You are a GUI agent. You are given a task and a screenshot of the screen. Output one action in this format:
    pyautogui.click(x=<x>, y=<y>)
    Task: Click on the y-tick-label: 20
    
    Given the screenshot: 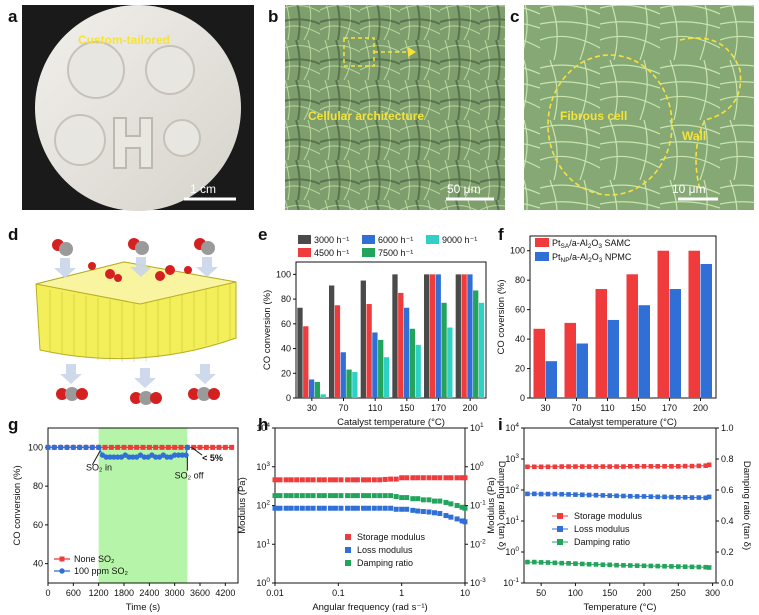 What is the action you would take?
    pyautogui.click(x=520, y=369)
    